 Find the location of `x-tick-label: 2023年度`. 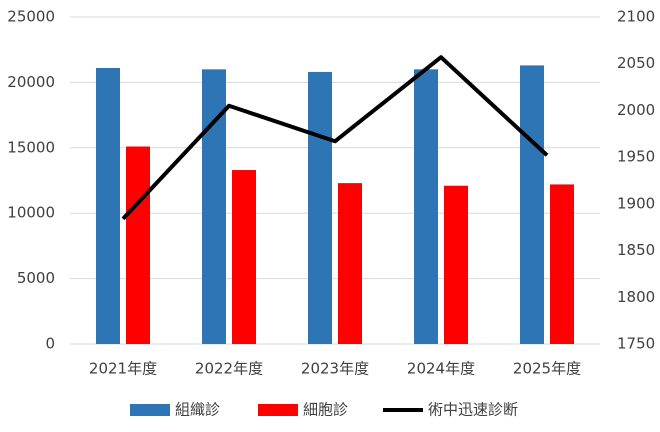

x-tick-label: 2023年度 is located at coordinates (335, 369).